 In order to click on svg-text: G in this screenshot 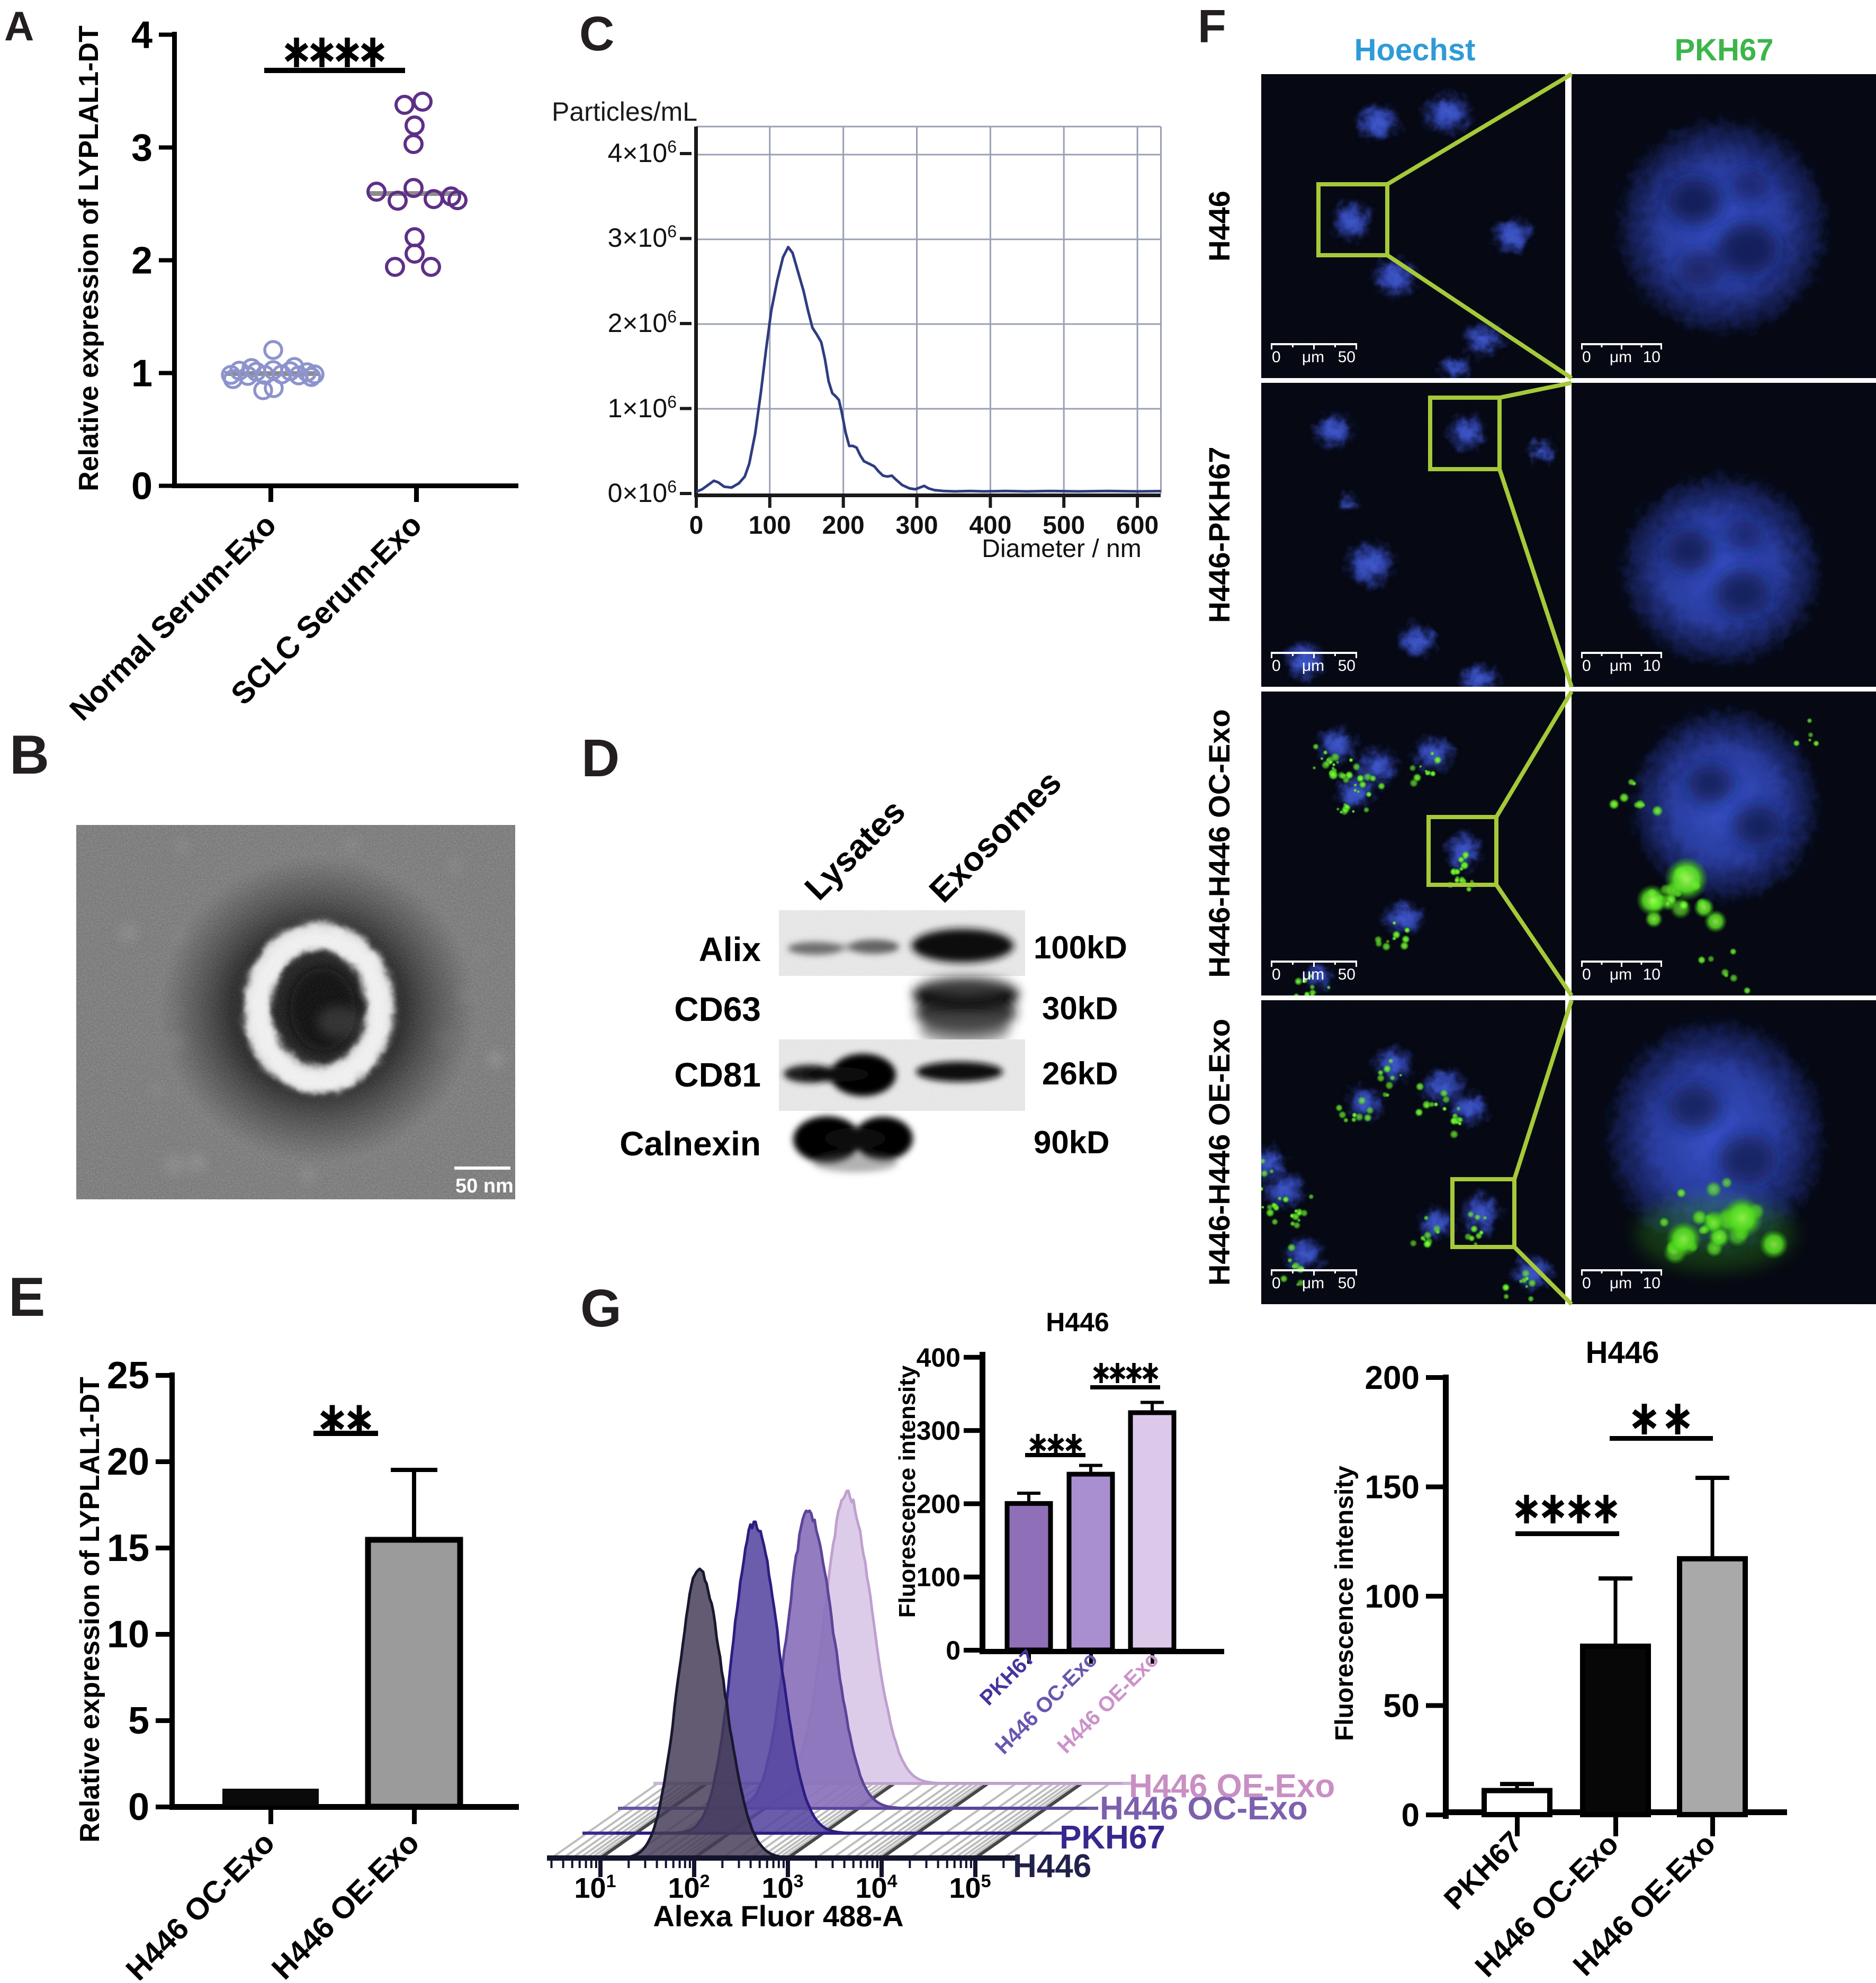, I will do `click(601, 1309)`.